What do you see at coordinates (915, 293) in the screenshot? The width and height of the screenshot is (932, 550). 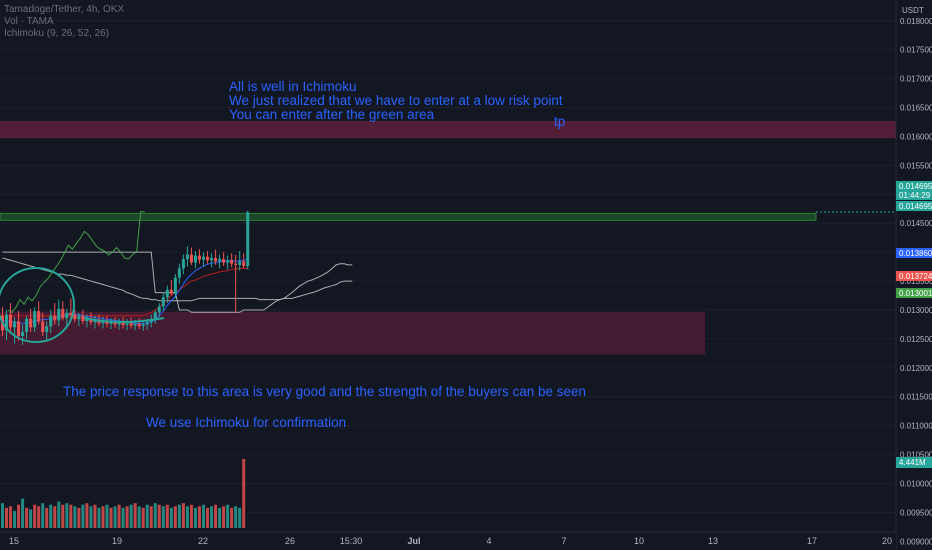 I see `price-badge-label: 0.013001` at bounding box center [915, 293].